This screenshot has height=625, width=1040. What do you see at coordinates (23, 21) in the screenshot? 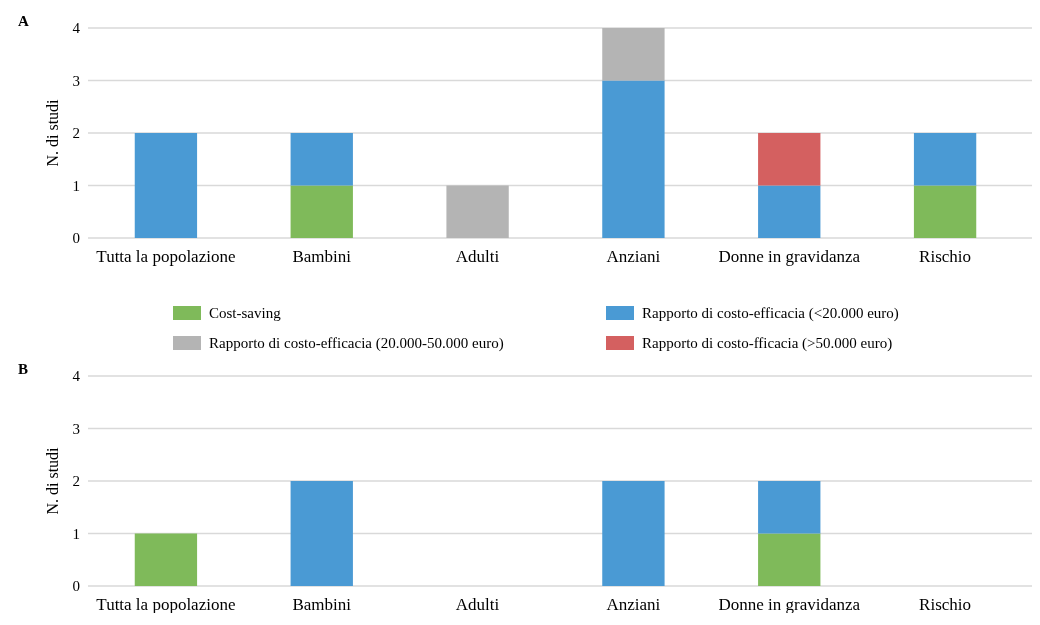
I see `chart-title: A` at bounding box center [23, 21].